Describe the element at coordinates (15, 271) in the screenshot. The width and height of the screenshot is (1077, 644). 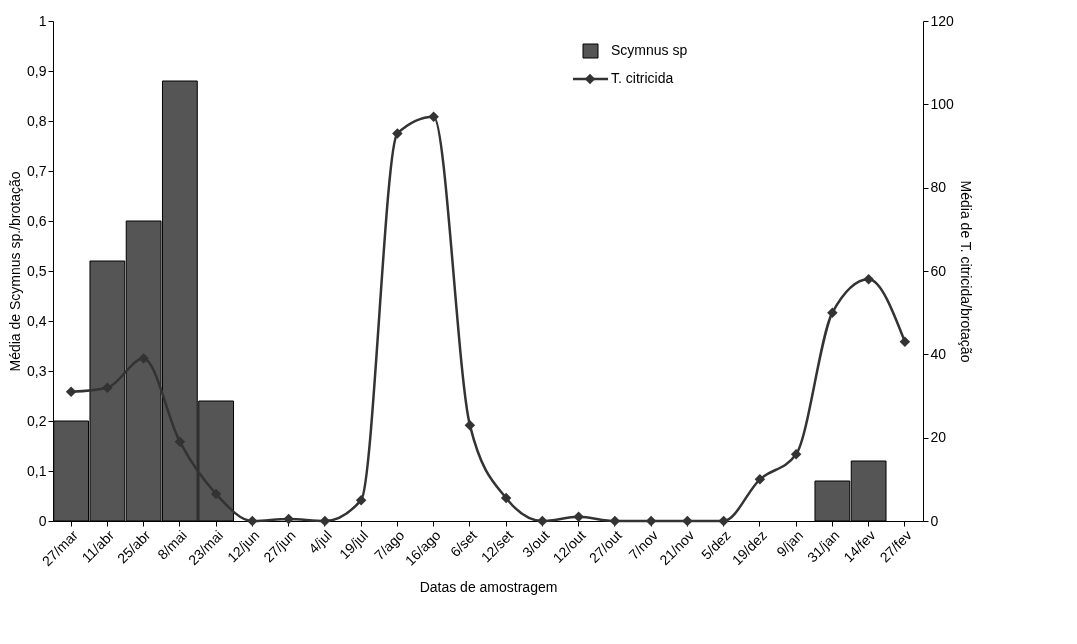
I see `y-axis-title: Média de Scymnus sp./brotação` at that location.